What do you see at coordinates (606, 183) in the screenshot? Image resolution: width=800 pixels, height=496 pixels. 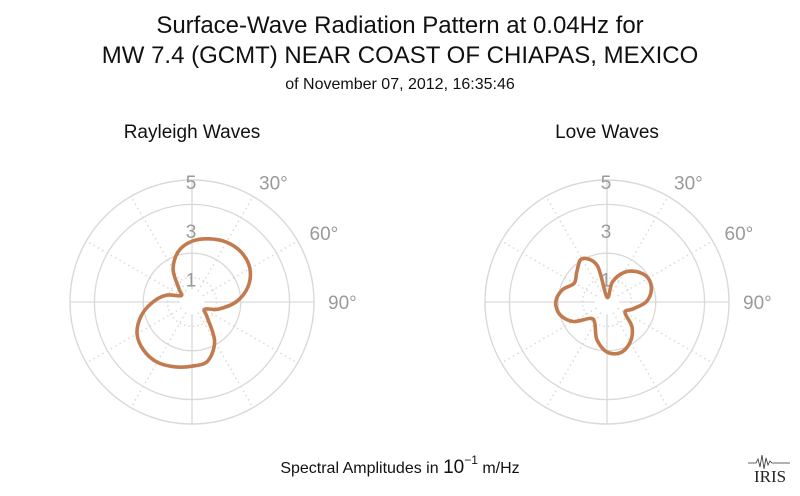 I see `love-r-tick-label: 5` at bounding box center [606, 183].